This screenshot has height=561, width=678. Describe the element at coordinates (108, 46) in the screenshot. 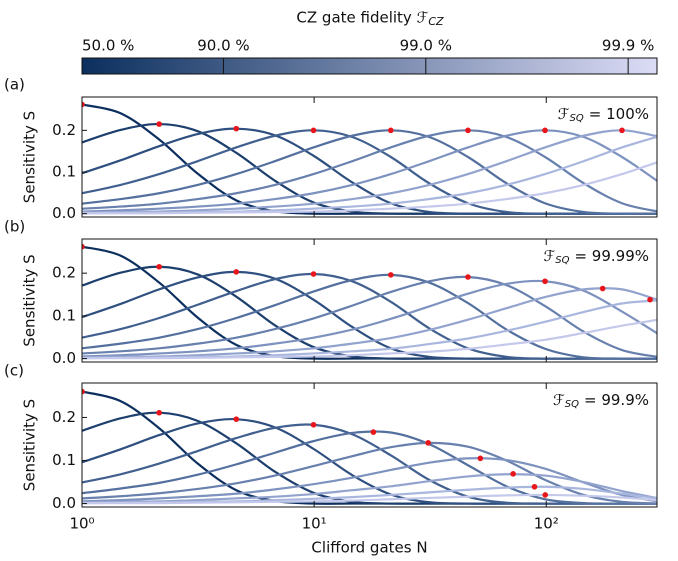

I see `colorbar-tick-label: 50.0 %` at that location.